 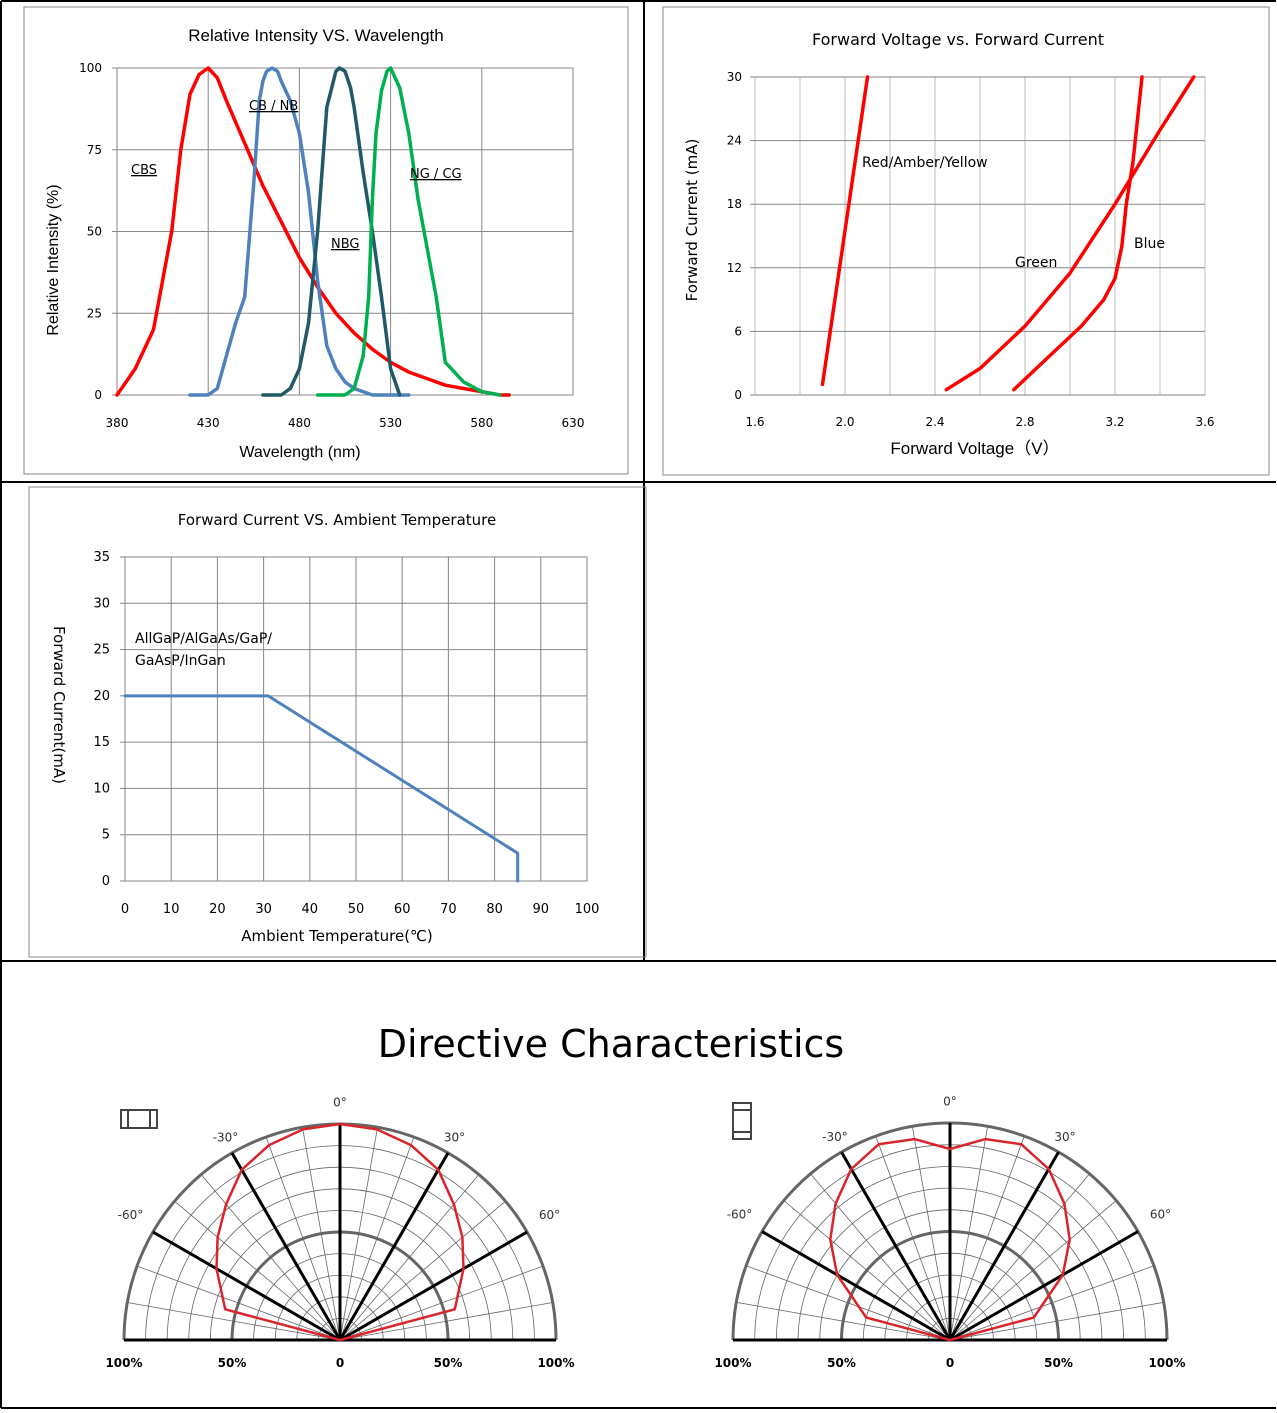 I want to click on x-tick-label: 630, so click(x=573, y=423).